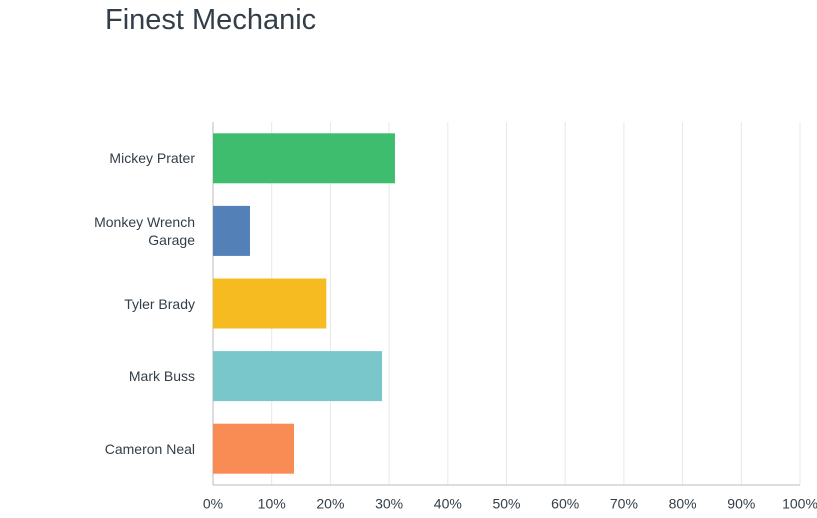 The image size is (817, 518). Describe the element at coordinates (213, 504) in the screenshot. I see `x-tick-label: 0%` at that location.